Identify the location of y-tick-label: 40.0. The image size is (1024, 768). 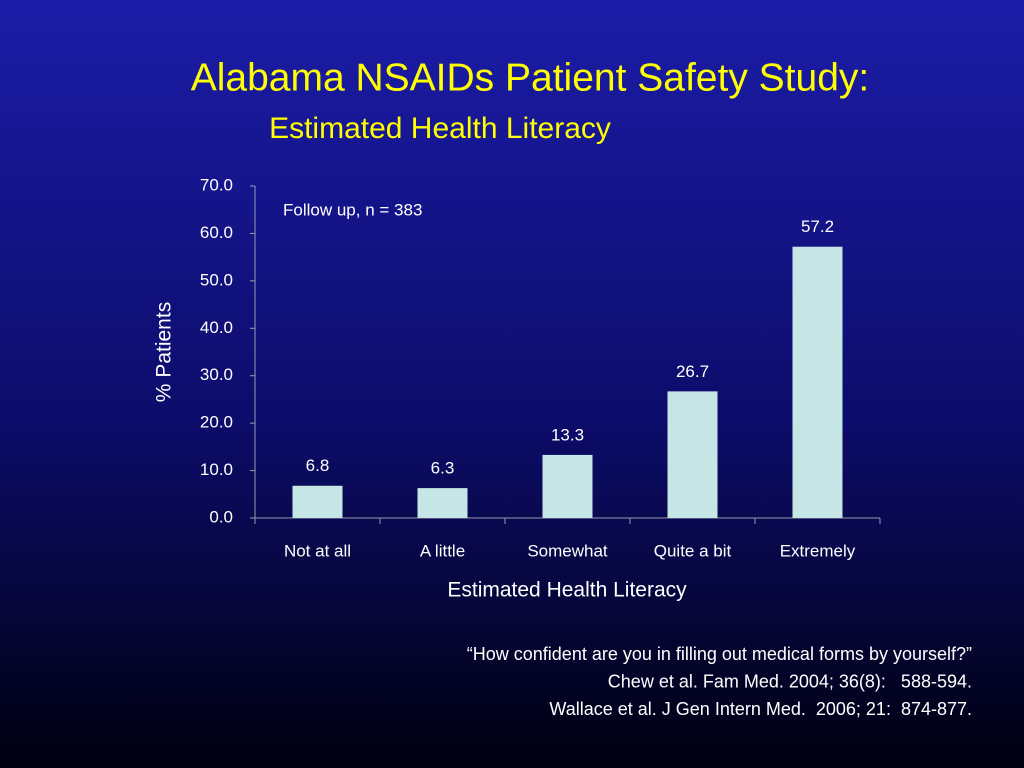
(216, 327).